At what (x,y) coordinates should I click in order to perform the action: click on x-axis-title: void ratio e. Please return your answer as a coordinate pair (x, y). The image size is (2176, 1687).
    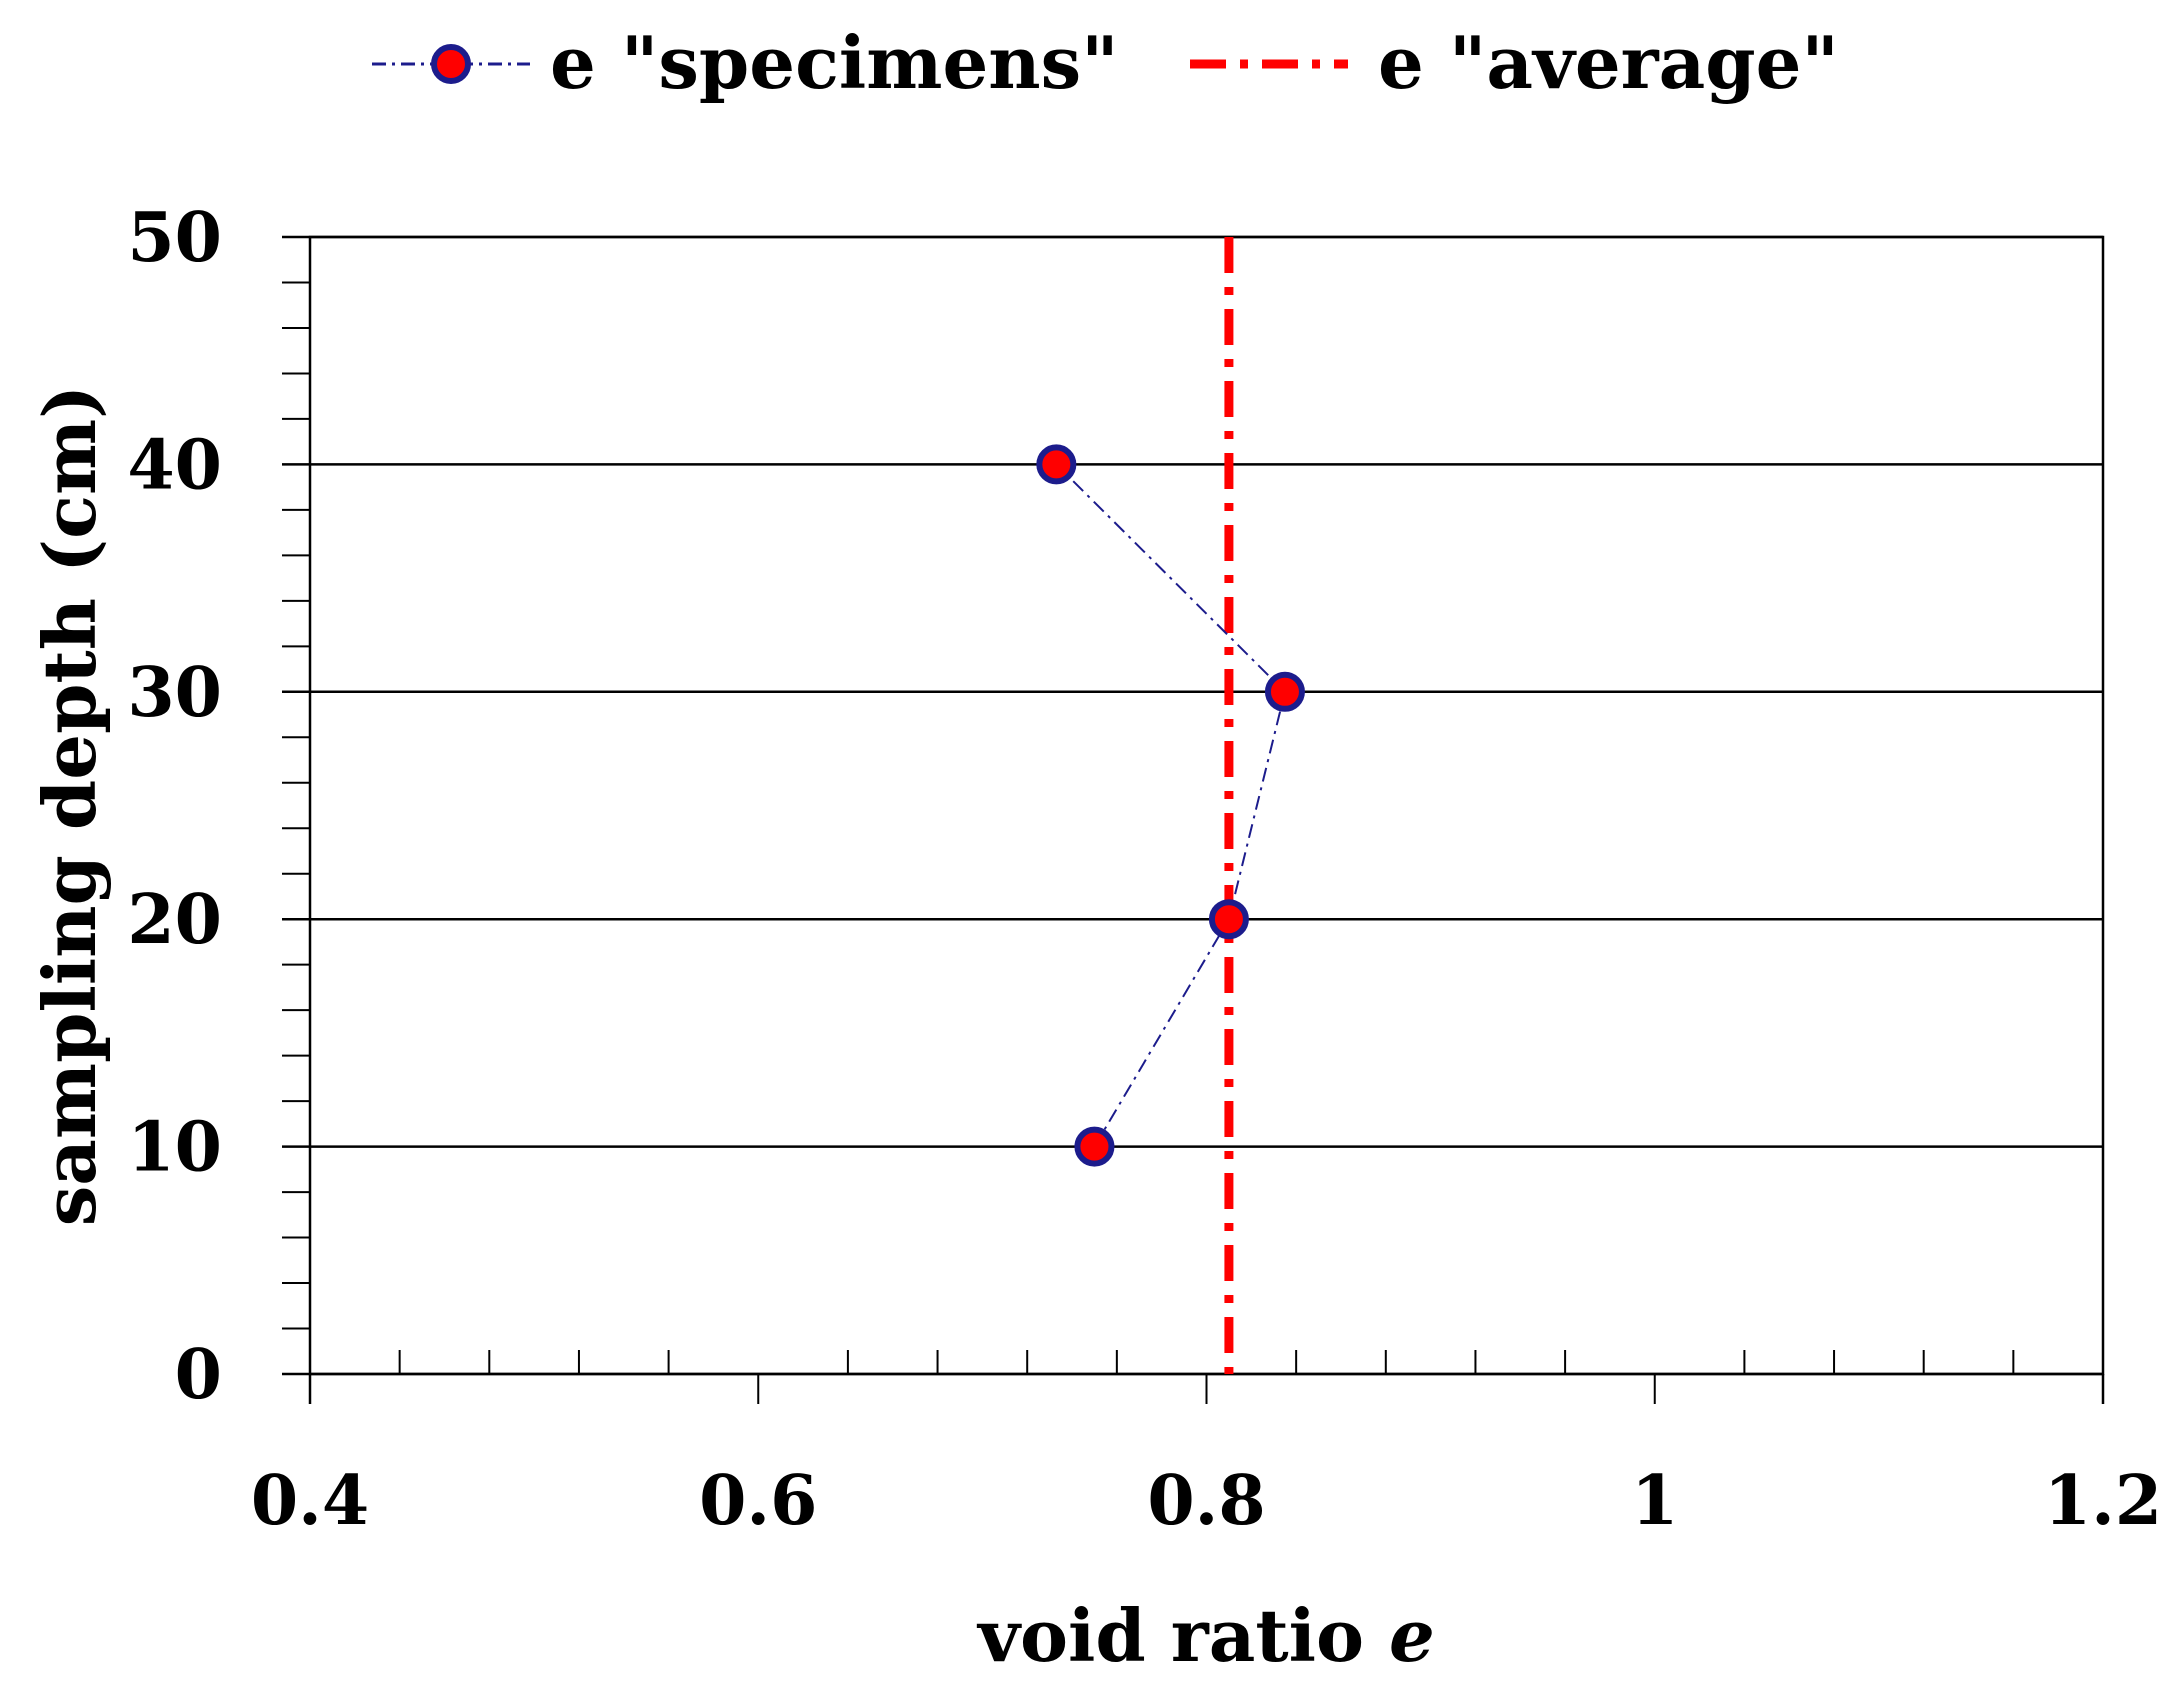
    Looking at the image, I should click on (1205, 1635).